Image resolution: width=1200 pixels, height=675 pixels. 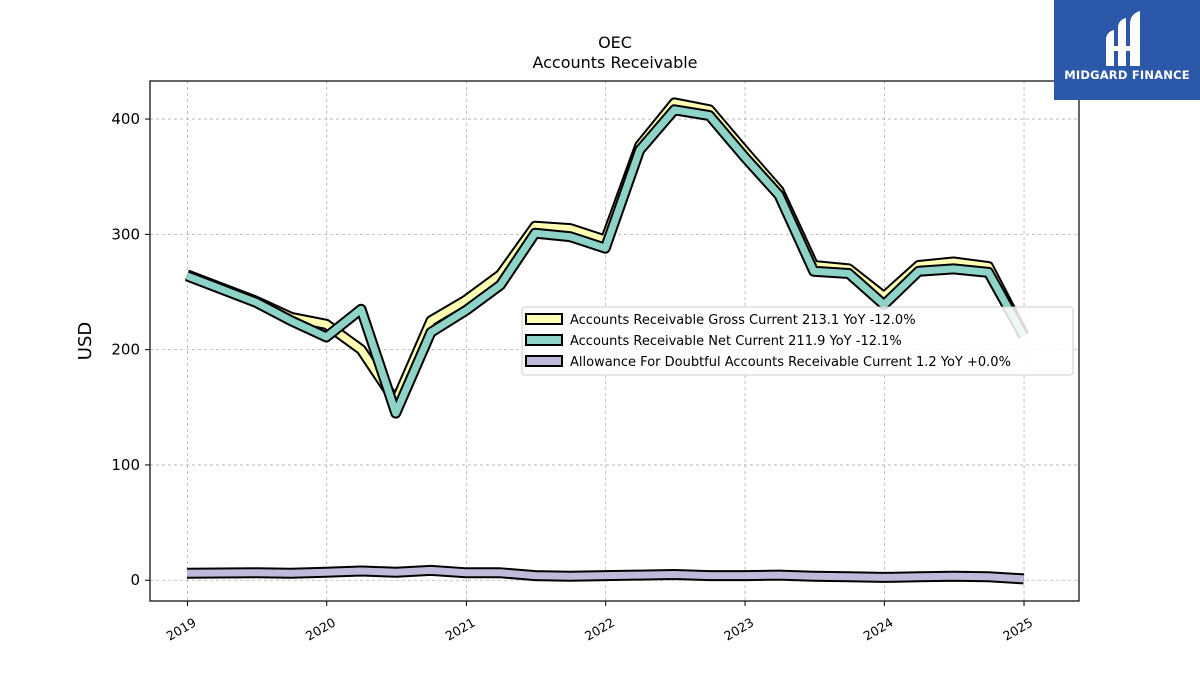 I want to click on y-tick-label: 400, so click(x=125, y=119).